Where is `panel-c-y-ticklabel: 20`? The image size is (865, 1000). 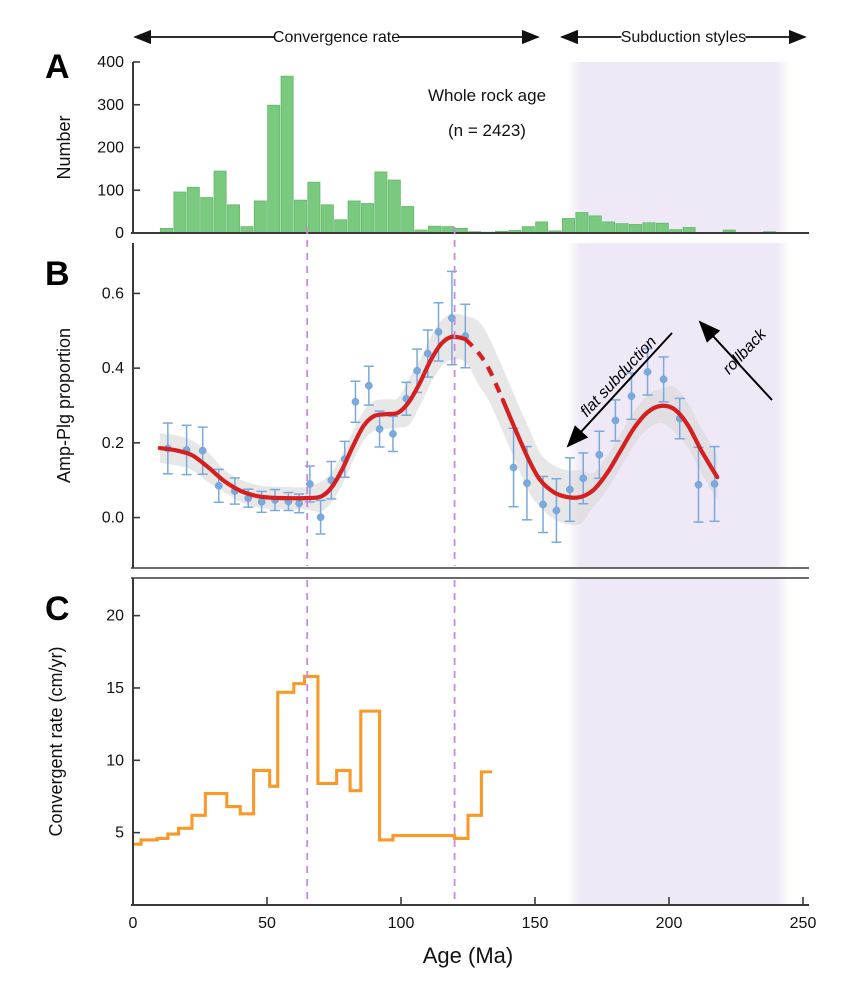 panel-c-y-ticklabel: 20 is located at coordinates (115, 616).